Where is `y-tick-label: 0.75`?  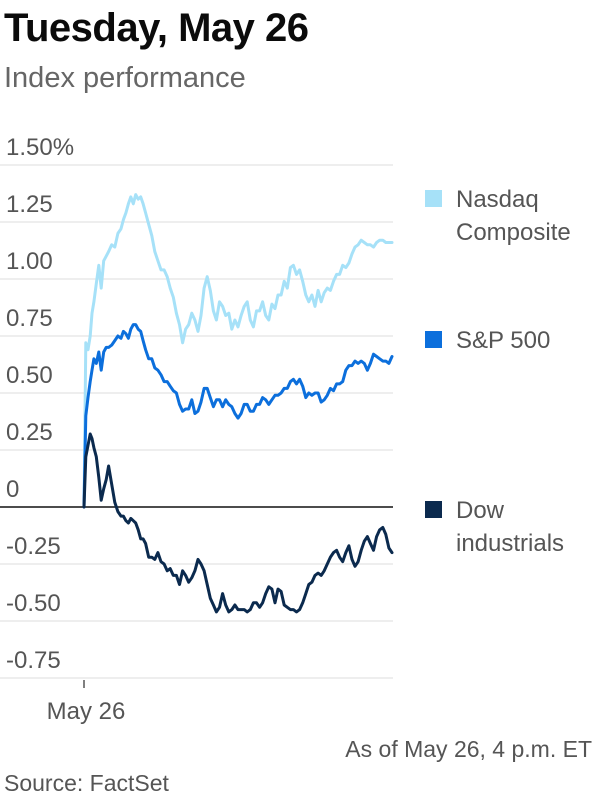
y-tick-label: 0.75 is located at coordinates (29, 318).